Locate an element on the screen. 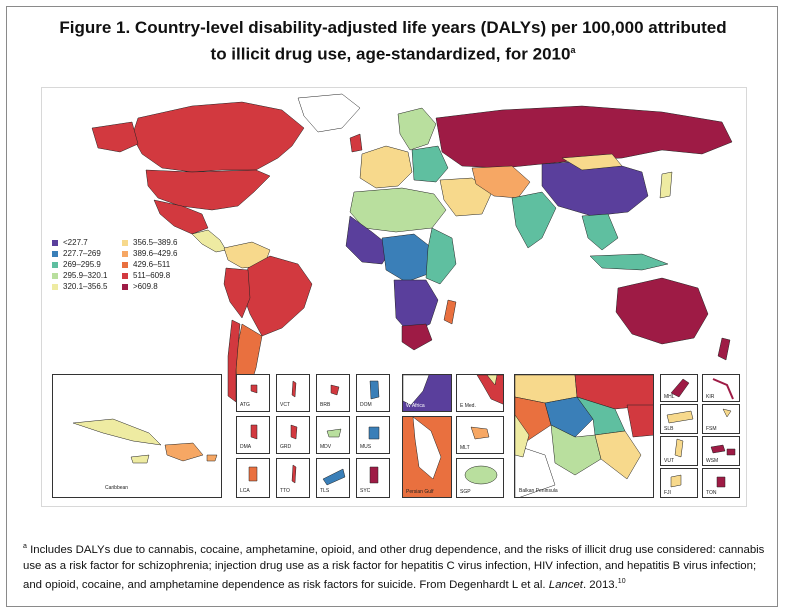 The image size is (786, 615). mlt-map is located at coordinates (480, 433).